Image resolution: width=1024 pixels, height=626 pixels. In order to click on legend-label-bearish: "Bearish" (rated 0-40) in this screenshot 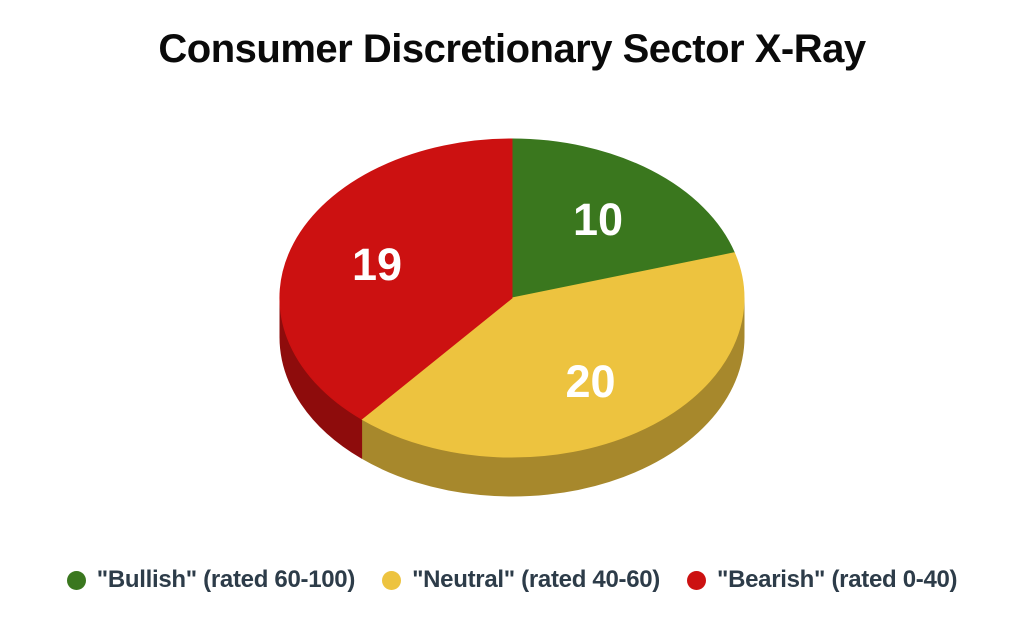, I will do `click(837, 579)`.